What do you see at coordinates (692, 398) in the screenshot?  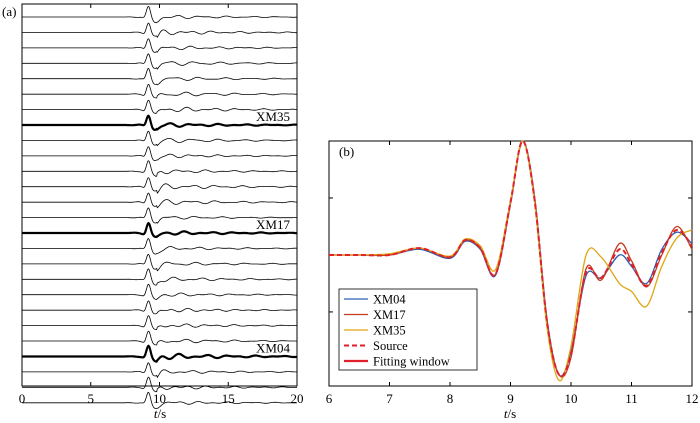 I see `panel-b-xtick-label: 12` at bounding box center [692, 398].